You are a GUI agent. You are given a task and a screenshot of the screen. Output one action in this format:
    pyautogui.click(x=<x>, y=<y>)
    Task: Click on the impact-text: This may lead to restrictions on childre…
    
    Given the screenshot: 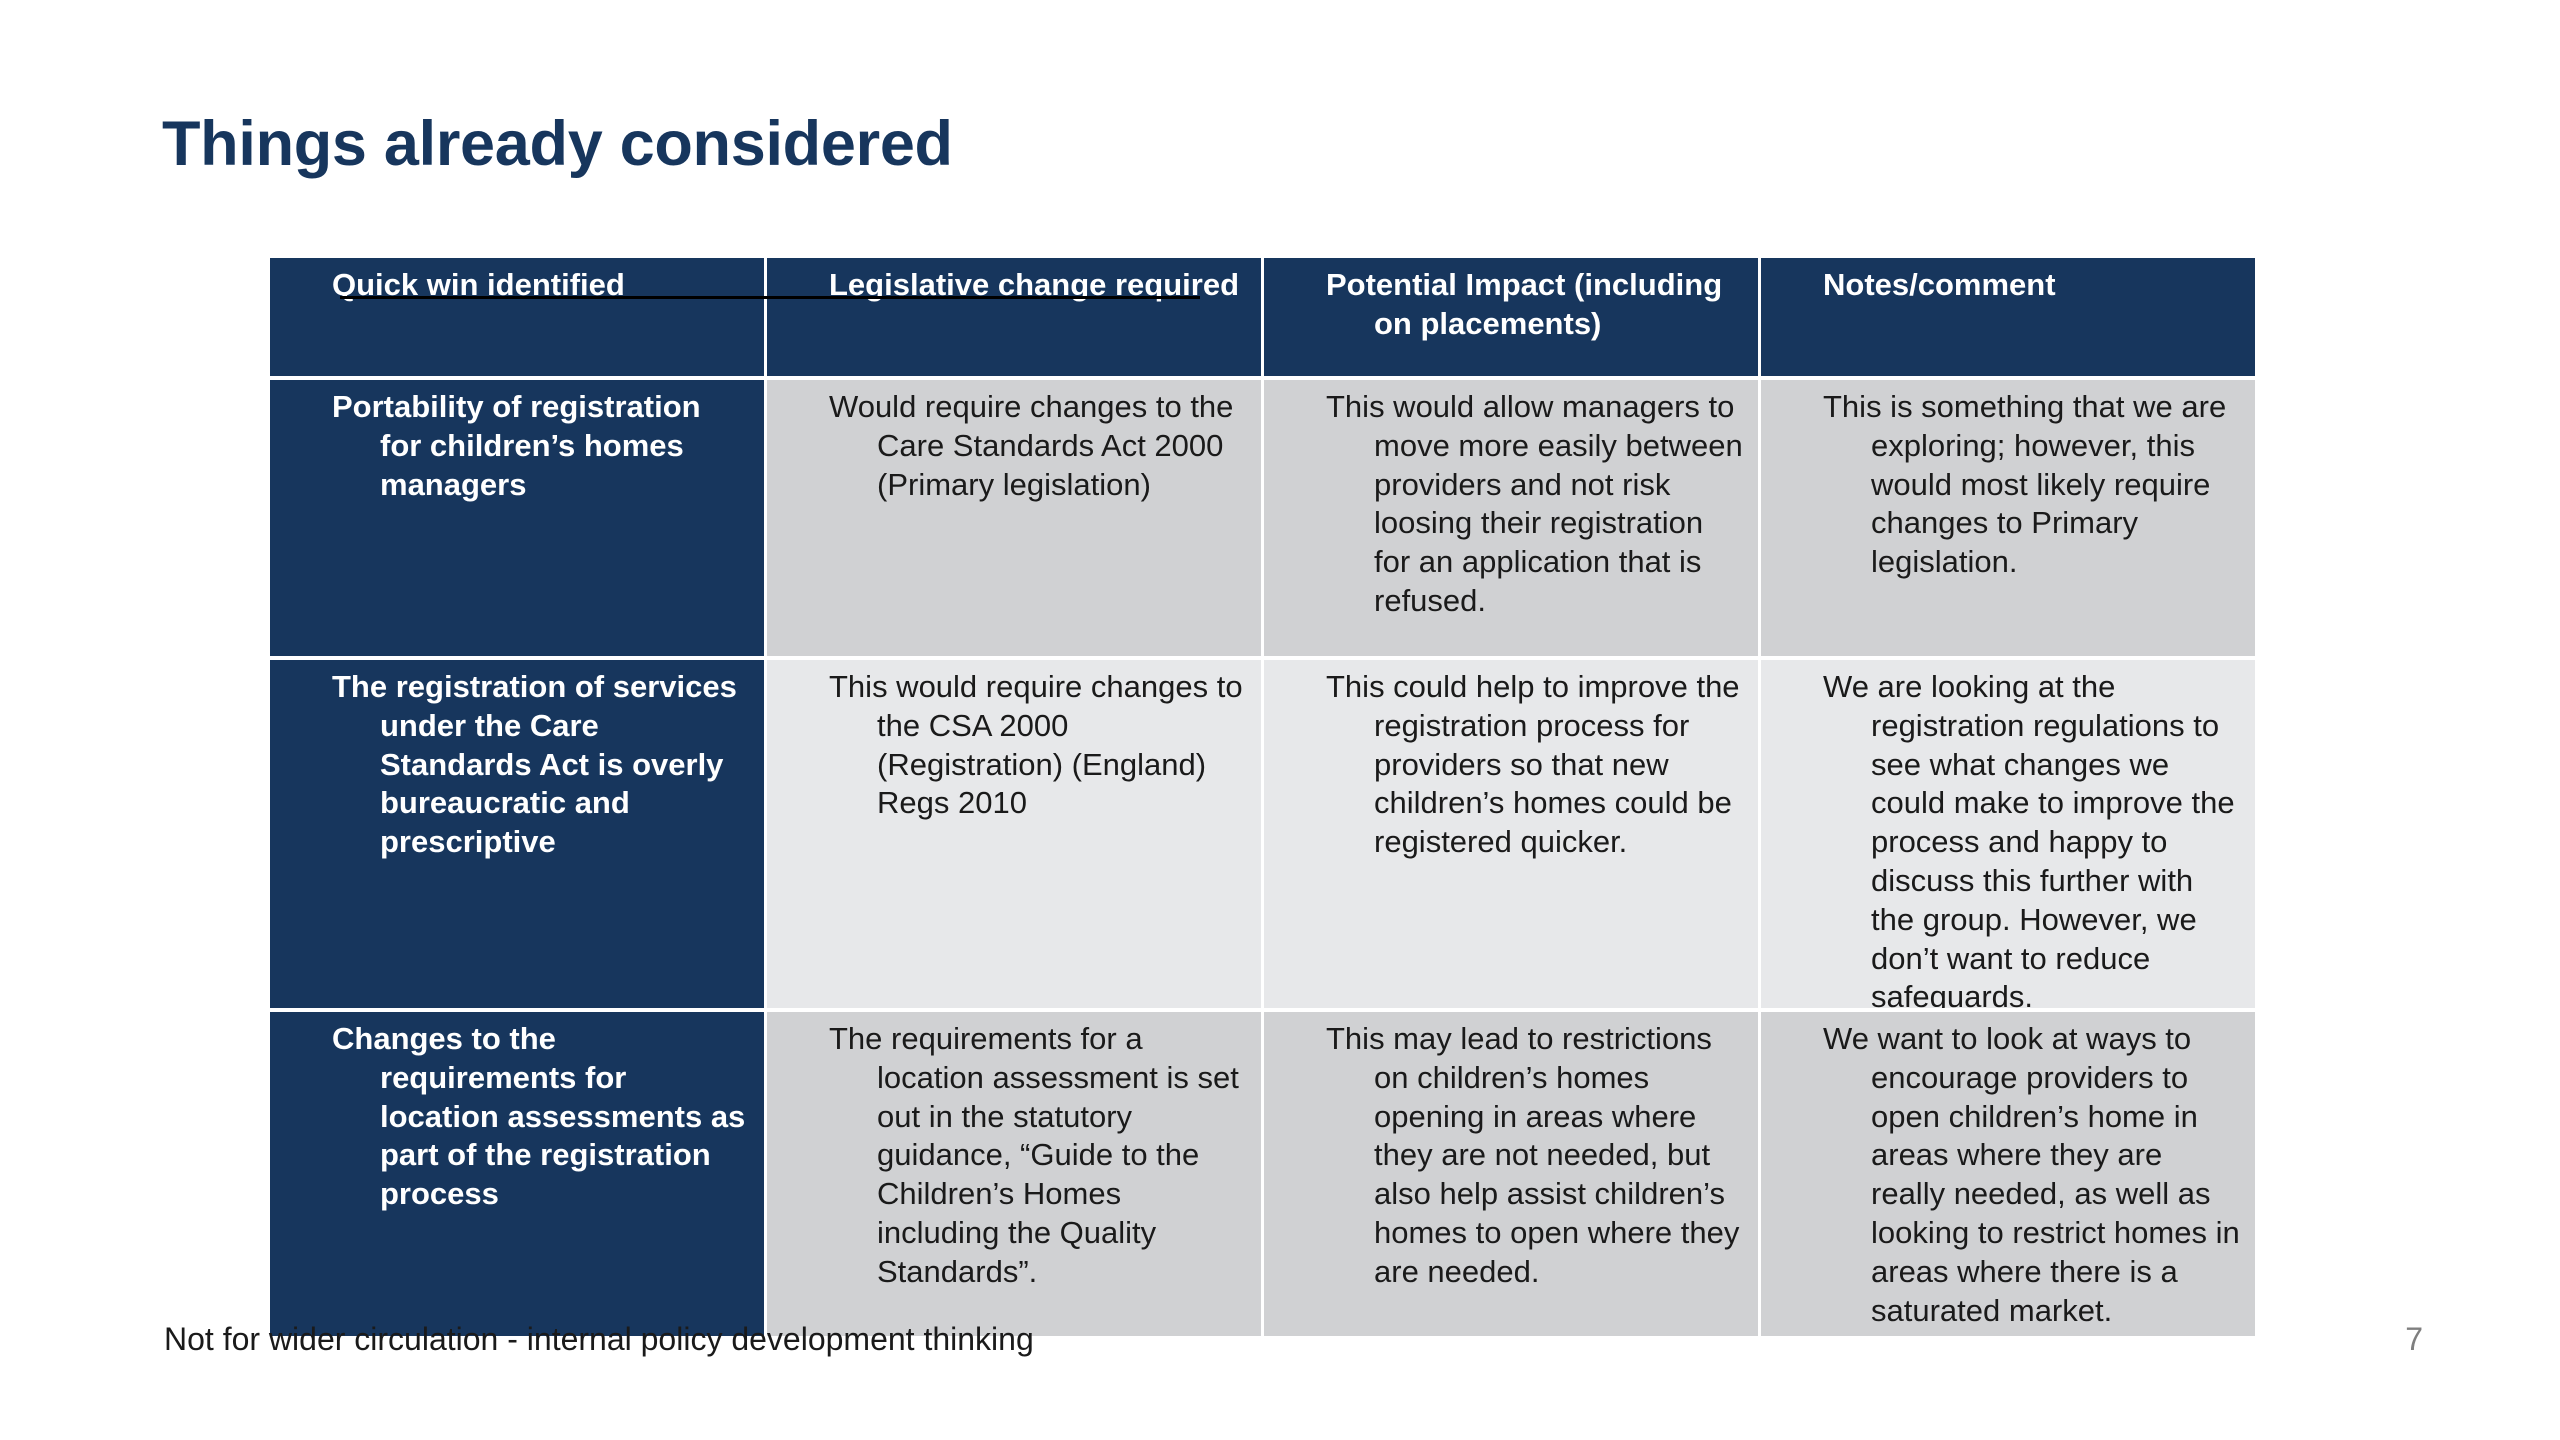 What is the action you would take?
    pyautogui.click(x=1533, y=1155)
    